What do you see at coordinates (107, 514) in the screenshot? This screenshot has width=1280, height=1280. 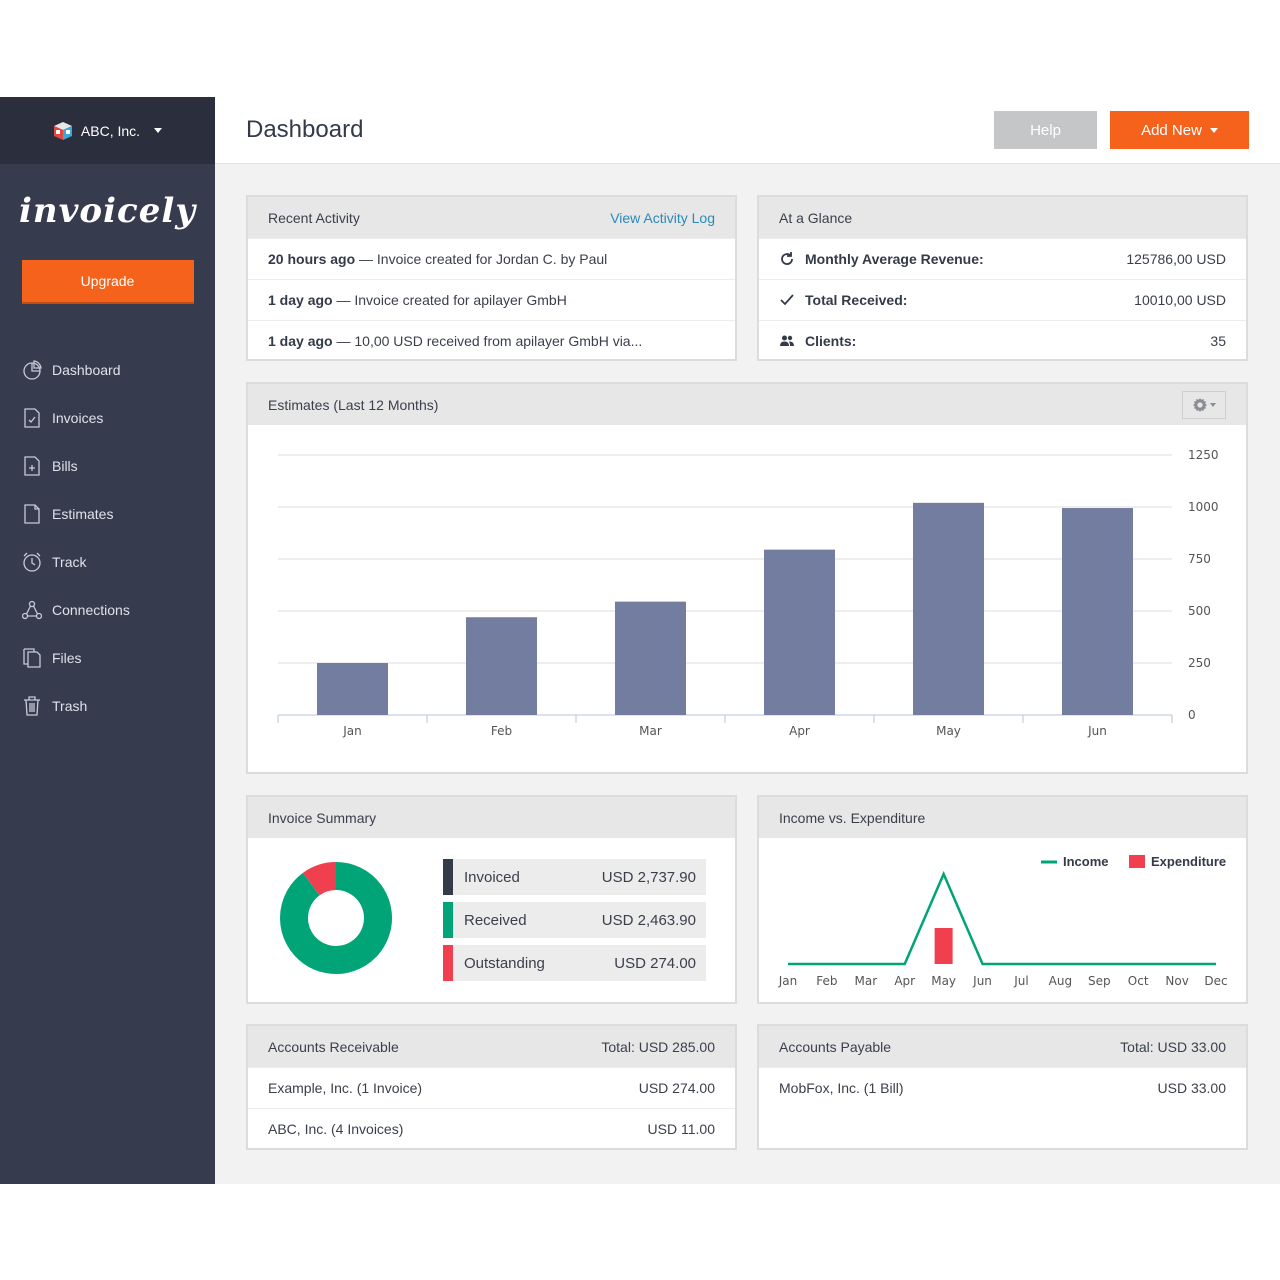 I see `sidebar-item-estimates: Estimates` at bounding box center [107, 514].